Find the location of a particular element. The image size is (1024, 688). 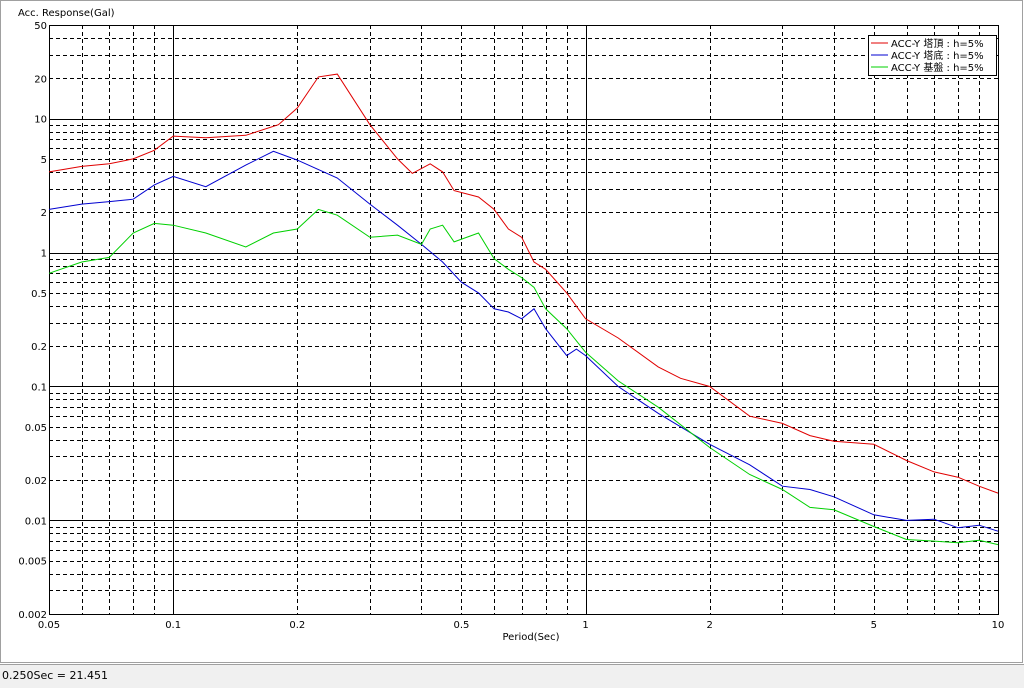

legend-label: ACC-Y 基盤 : h=5% is located at coordinates (937, 67).